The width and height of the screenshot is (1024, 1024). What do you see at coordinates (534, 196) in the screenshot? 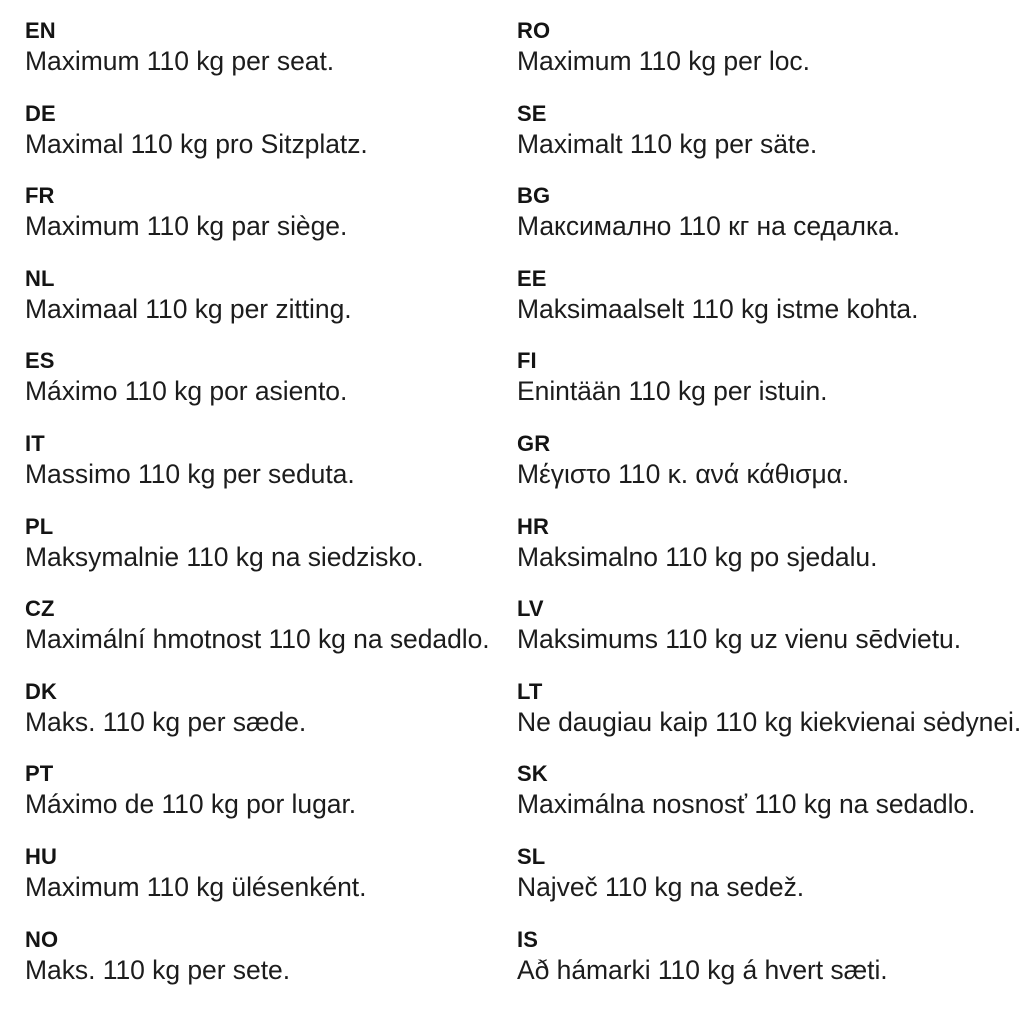
I see `language-code: BG` at bounding box center [534, 196].